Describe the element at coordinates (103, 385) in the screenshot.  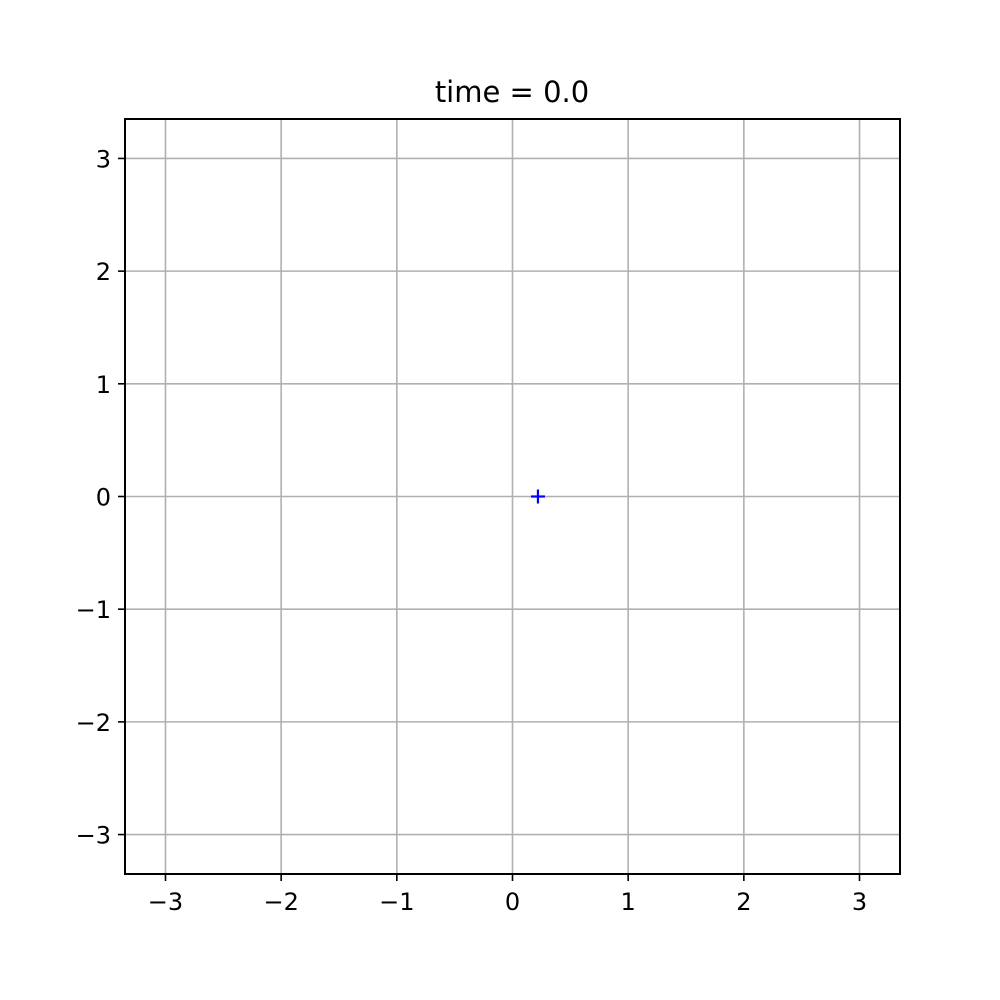
I see `y-tick-label: 1` at that location.